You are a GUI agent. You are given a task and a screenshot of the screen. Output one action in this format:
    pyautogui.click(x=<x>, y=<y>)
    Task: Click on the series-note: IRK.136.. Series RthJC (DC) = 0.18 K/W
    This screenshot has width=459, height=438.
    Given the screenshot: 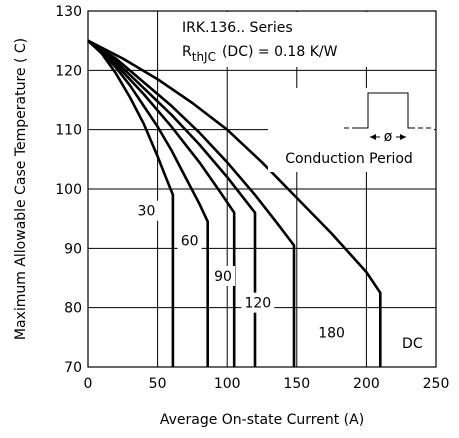 What is the action you would take?
    pyautogui.click(x=288, y=39)
    